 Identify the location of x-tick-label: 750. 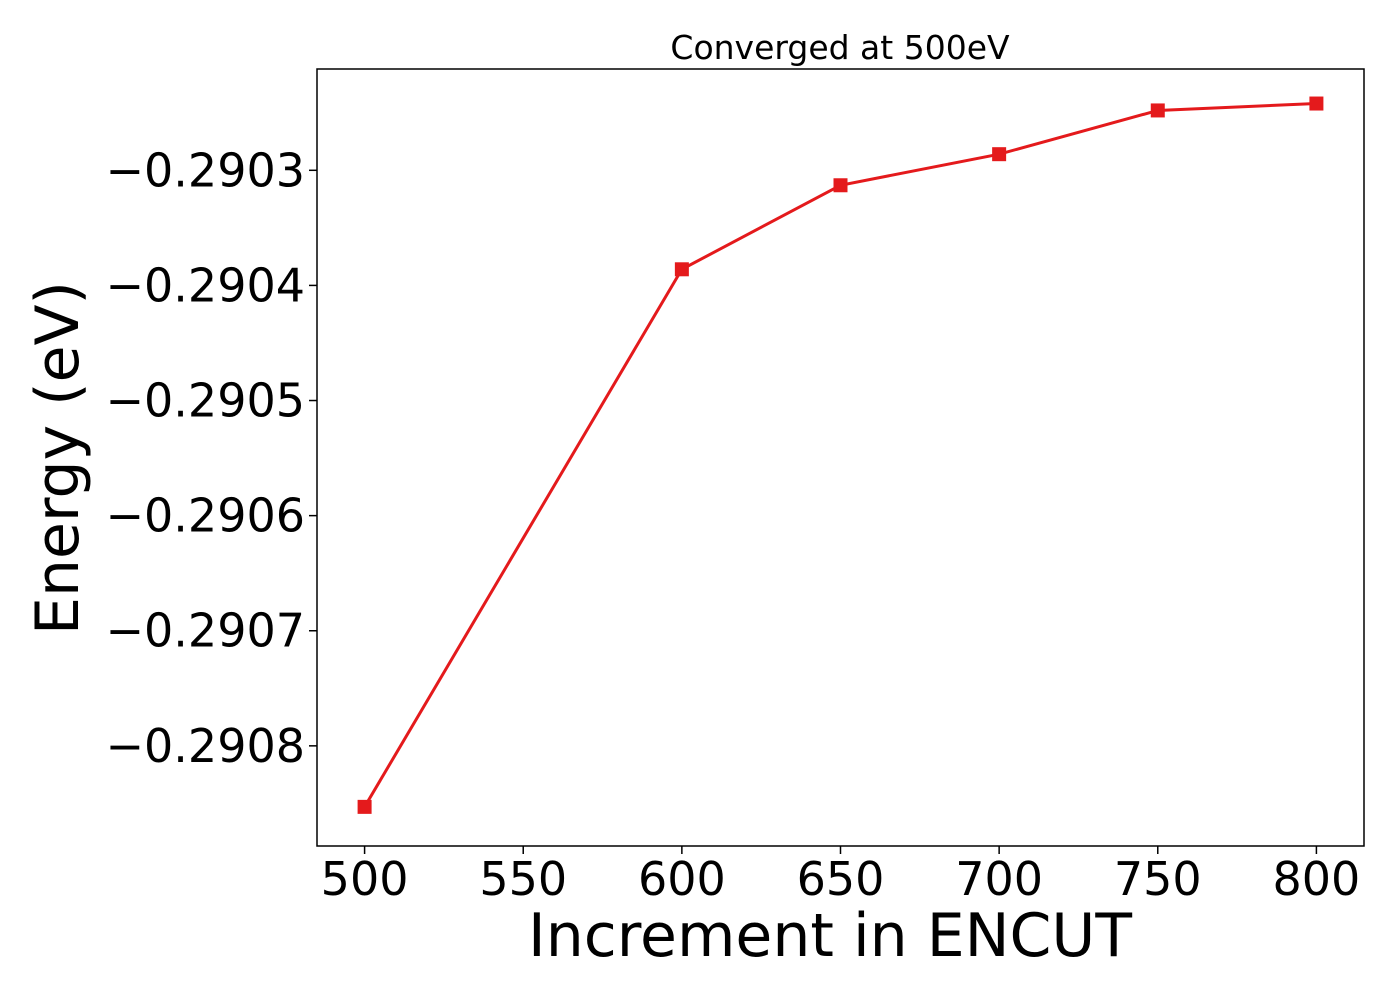
(1158, 879).